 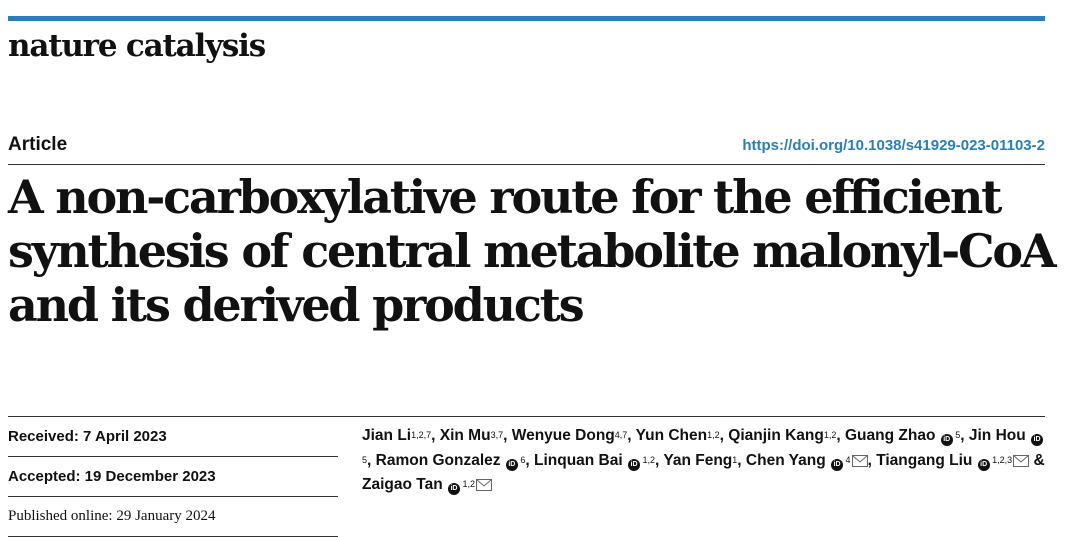 I want to click on metadata-divider, so click(x=526, y=416).